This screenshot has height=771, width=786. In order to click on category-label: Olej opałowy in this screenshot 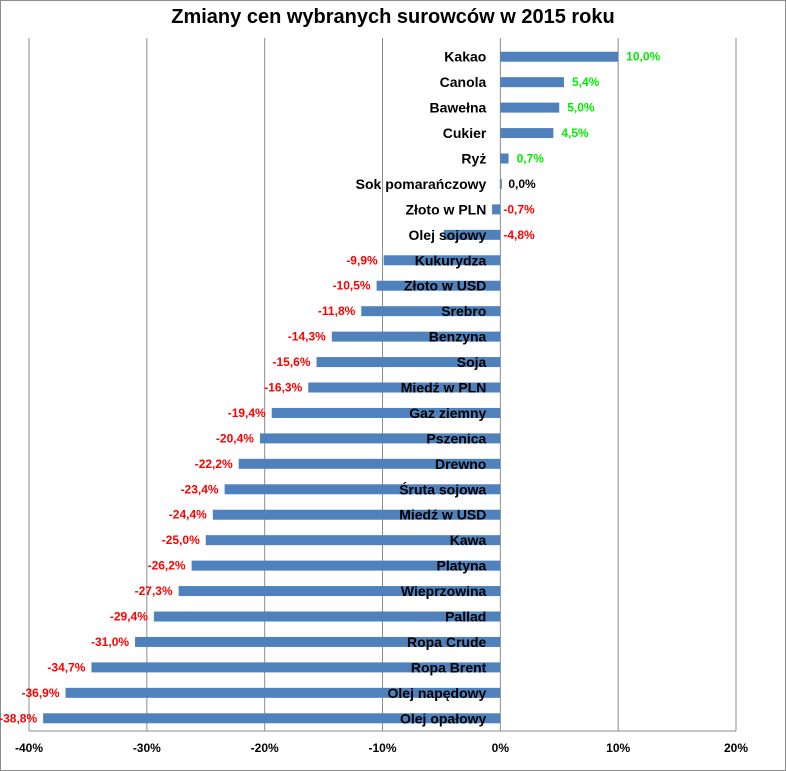, I will do `click(443, 718)`.